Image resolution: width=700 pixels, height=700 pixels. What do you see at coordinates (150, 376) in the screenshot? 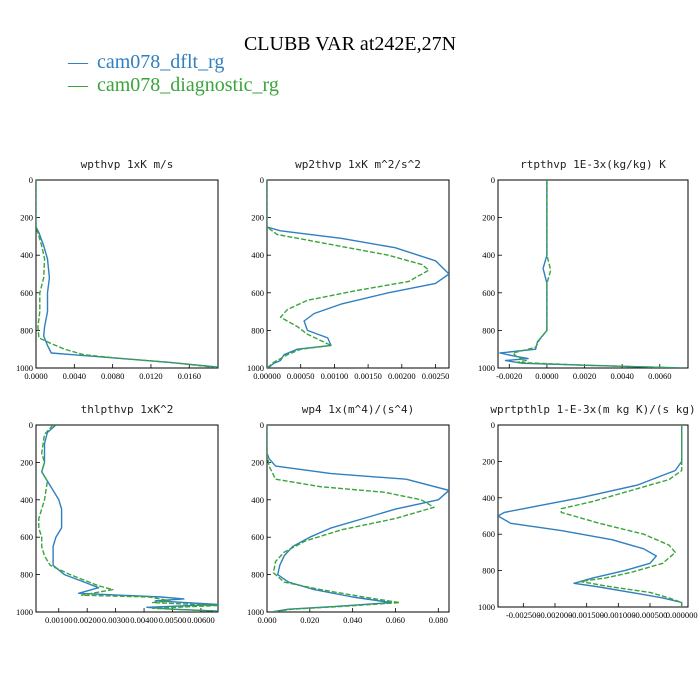
I see `x-tick-label: 0.0120` at bounding box center [150, 376].